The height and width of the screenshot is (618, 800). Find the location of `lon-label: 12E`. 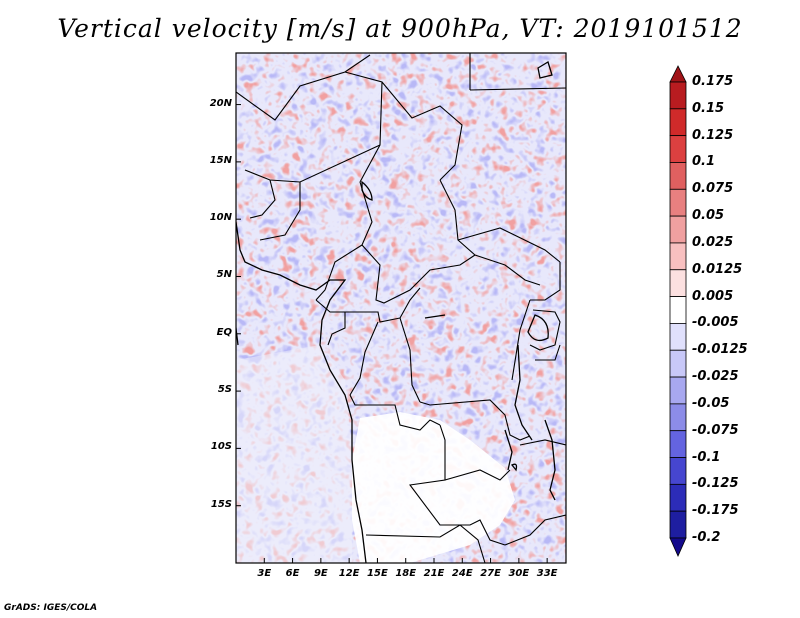

lon-label: 12E is located at coordinates (349, 573).